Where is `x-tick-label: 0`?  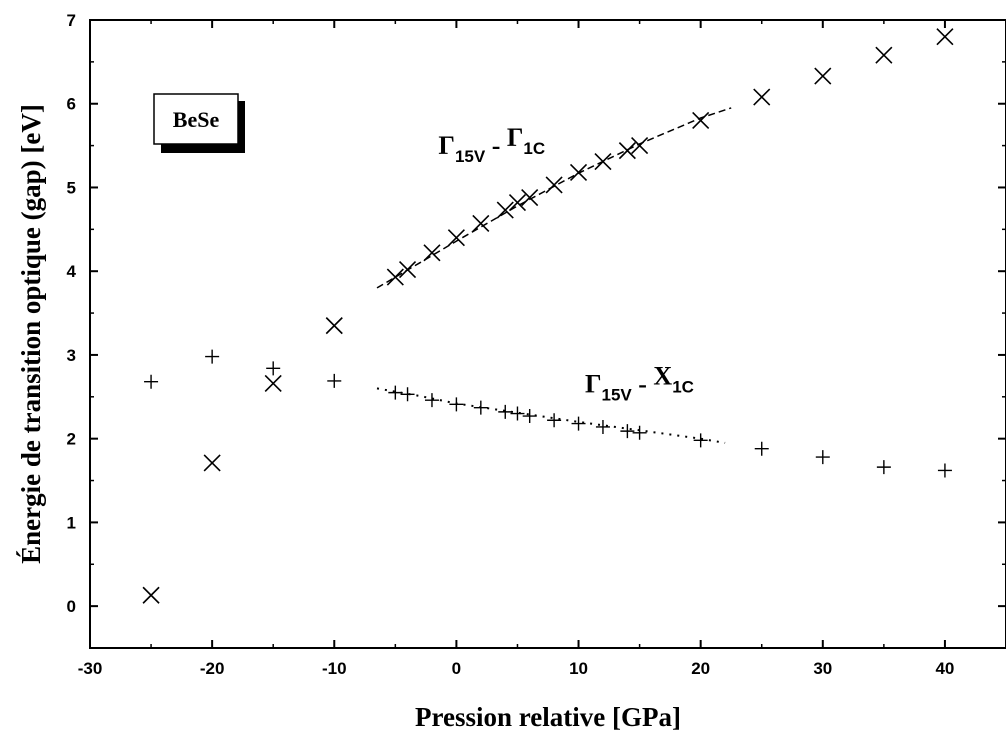
x-tick-label: 0 is located at coordinates (456, 668).